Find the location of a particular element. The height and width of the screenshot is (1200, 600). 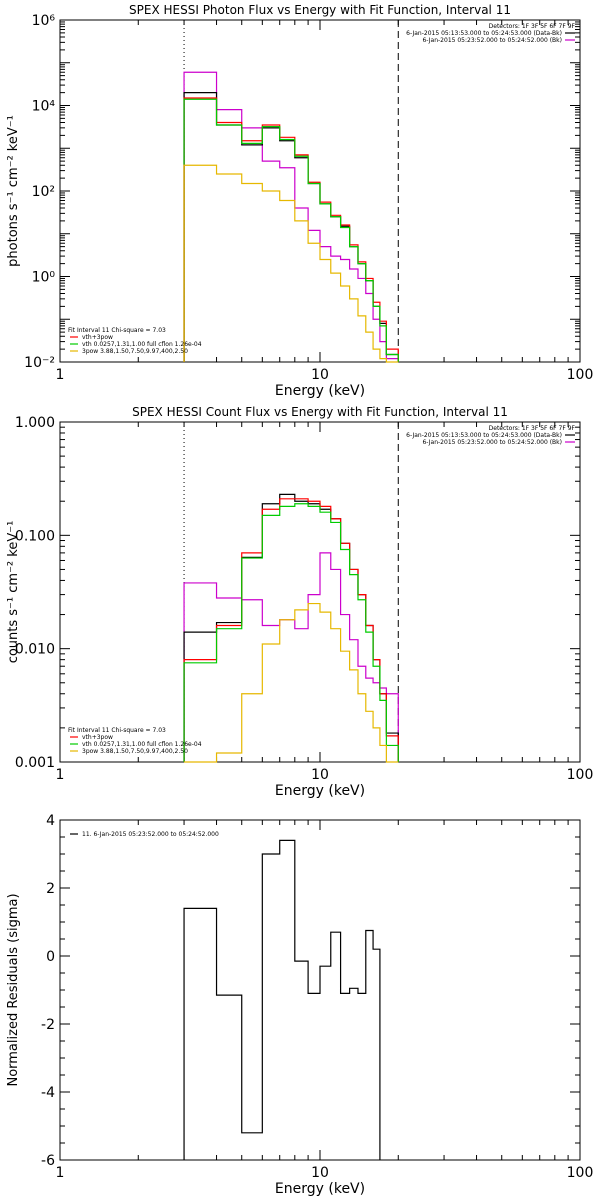

y-axis-label: photons s⁻¹ cm⁻² keV⁻¹ is located at coordinates (13, 191).